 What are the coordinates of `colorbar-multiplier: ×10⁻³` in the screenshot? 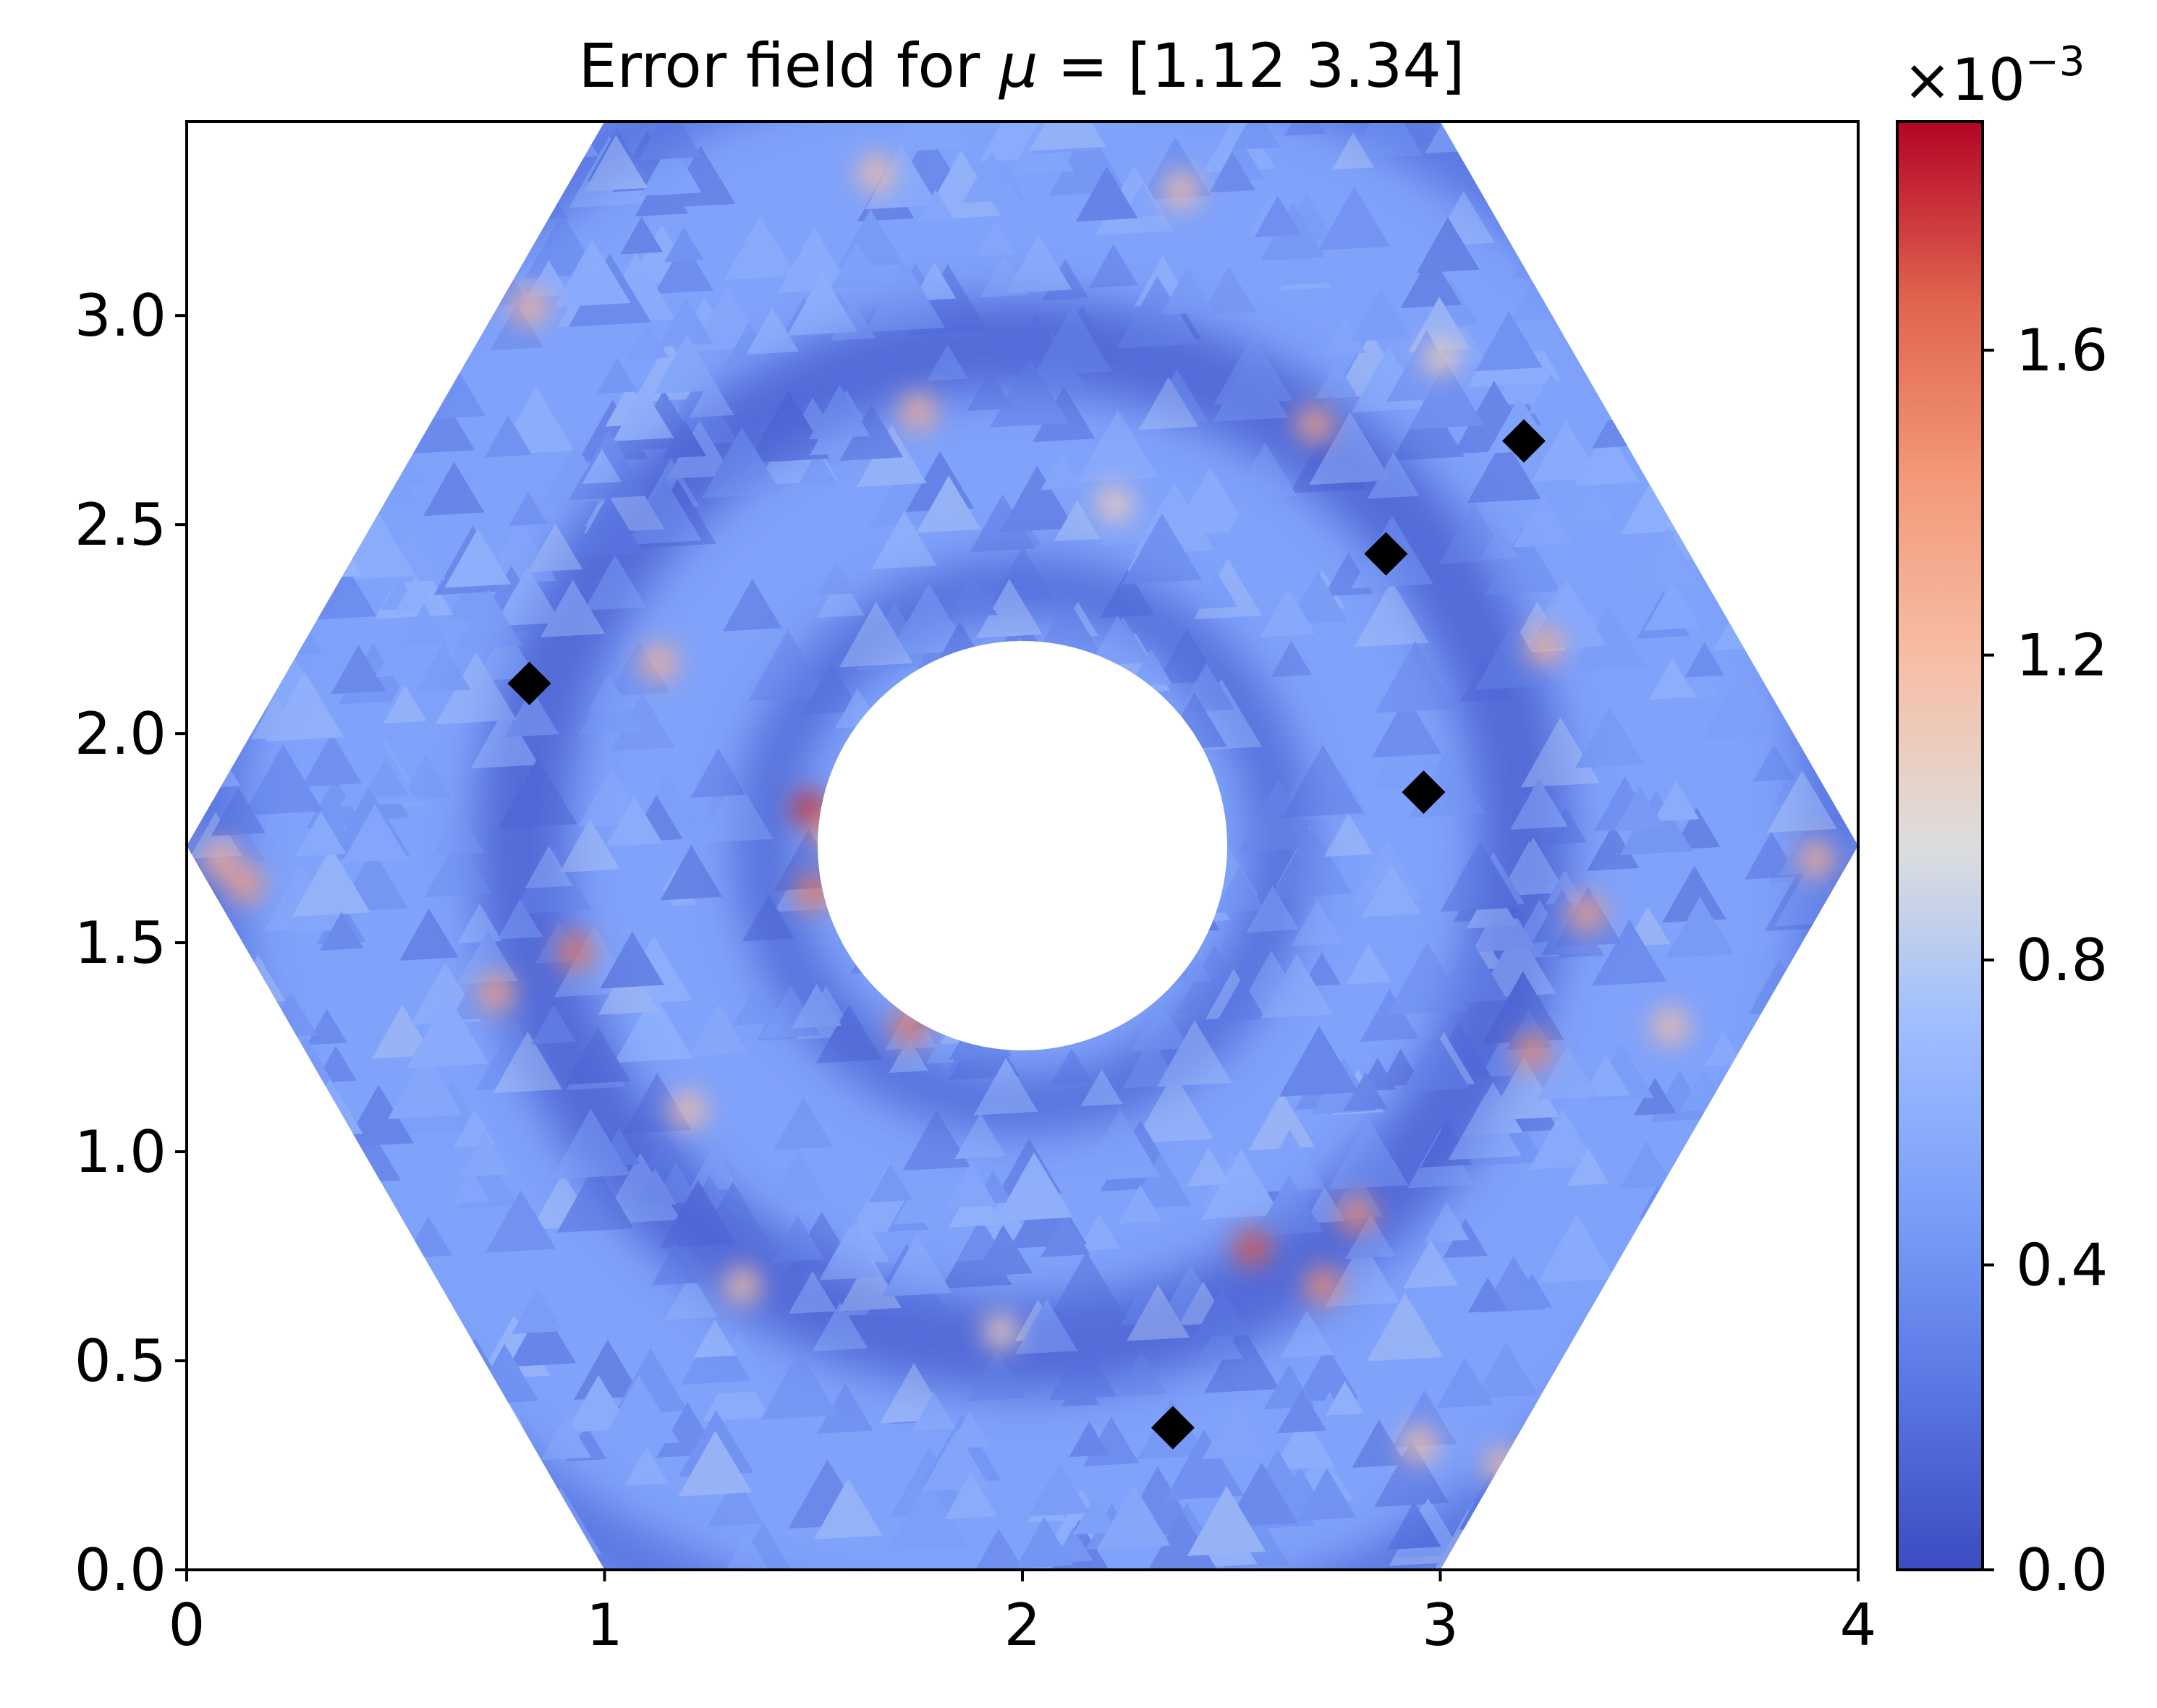 It's located at (1994, 76).